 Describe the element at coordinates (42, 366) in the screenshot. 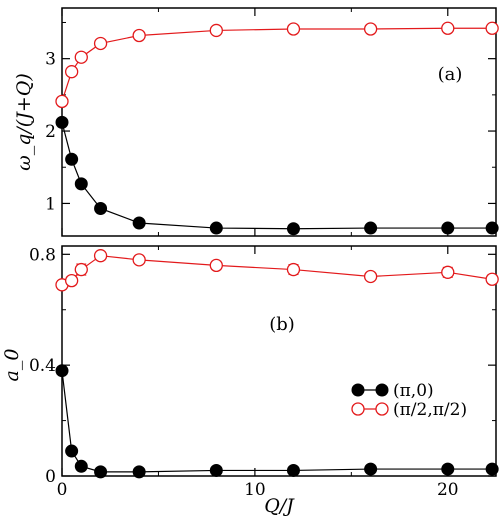

I see `panel-b-ytick-label-1: 0.4` at that location.